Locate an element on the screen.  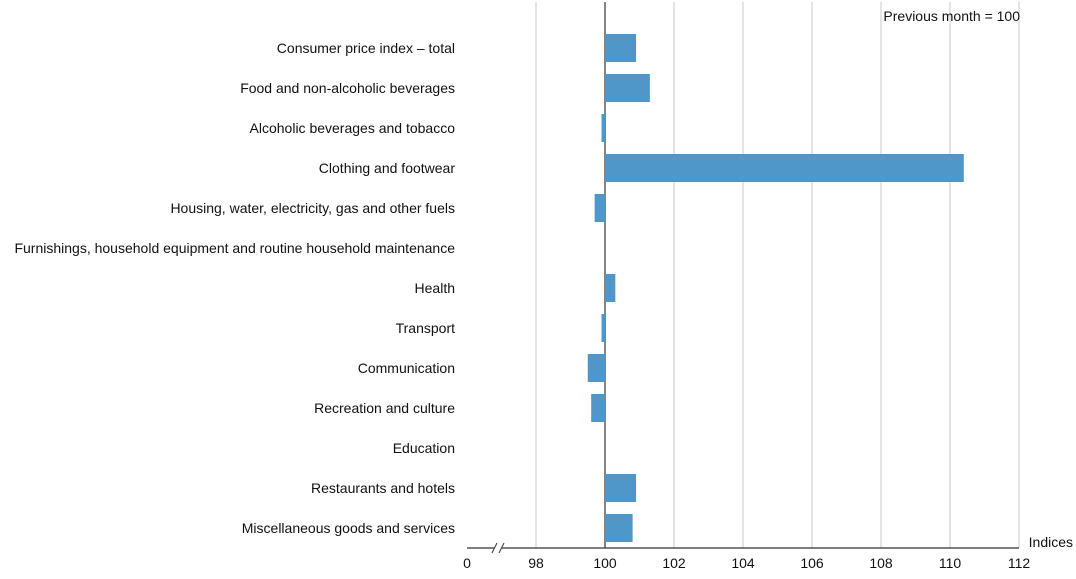
category-label: Restaurants and hotels is located at coordinates (383, 488).